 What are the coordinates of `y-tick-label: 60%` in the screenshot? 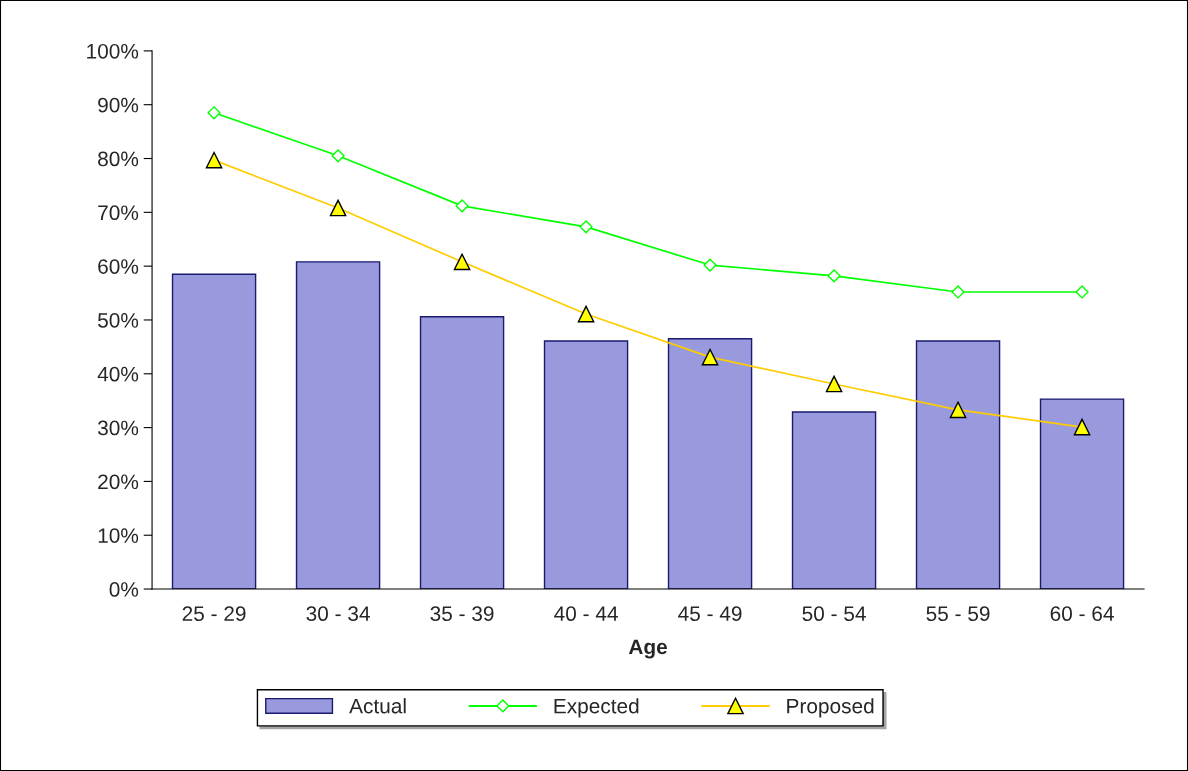 It's located at (118, 266).